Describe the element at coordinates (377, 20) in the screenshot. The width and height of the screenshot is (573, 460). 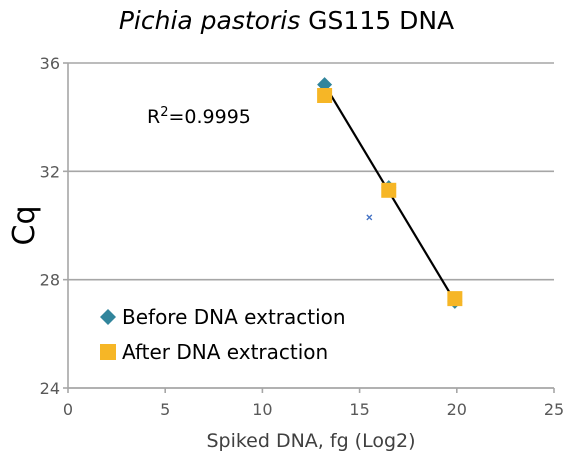
I see `chart-title-rest: GS115 DNA` at that location.